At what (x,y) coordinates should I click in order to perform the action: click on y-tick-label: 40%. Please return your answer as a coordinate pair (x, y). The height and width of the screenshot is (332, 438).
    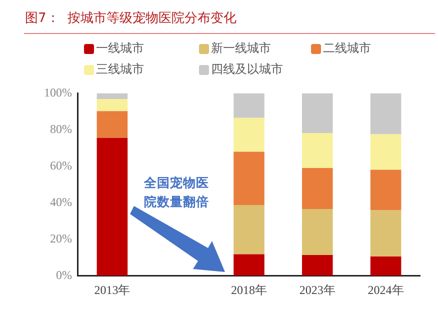
    Looking at the image, I should click on (61, 201).